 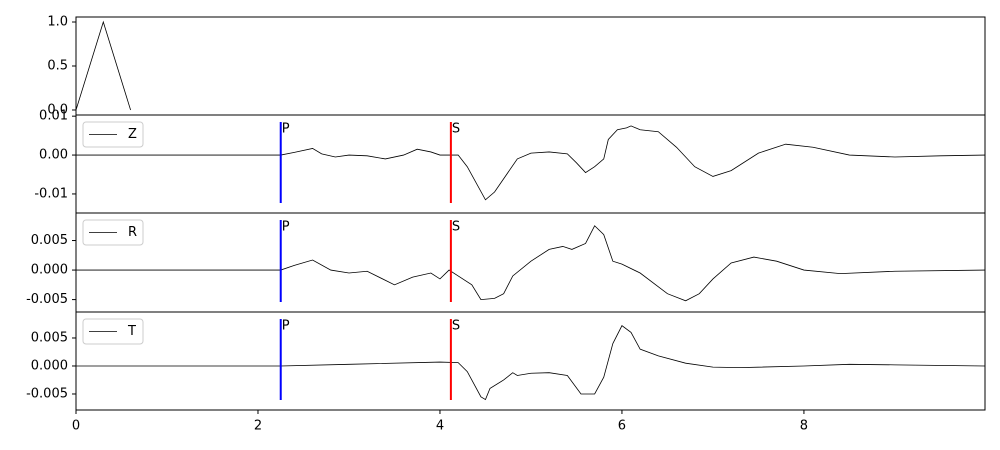 I want to click on x-tick-label: 0, so click(x=76, y=426).